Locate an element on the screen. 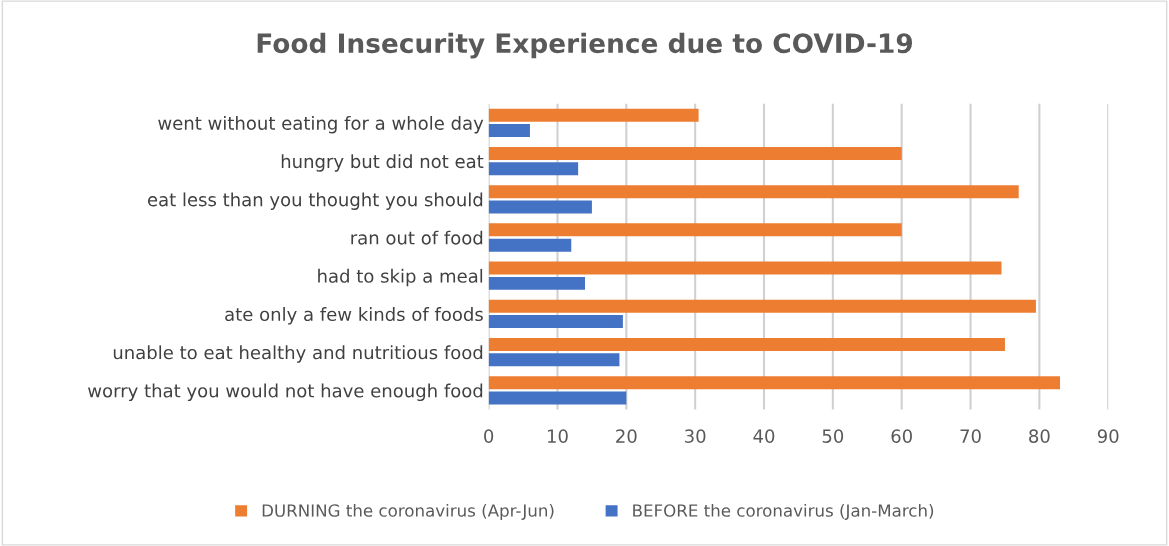 The width and height of the screenshot is (1169, 546). x-tick-label: 90 is located at coordinates (1108, 436).